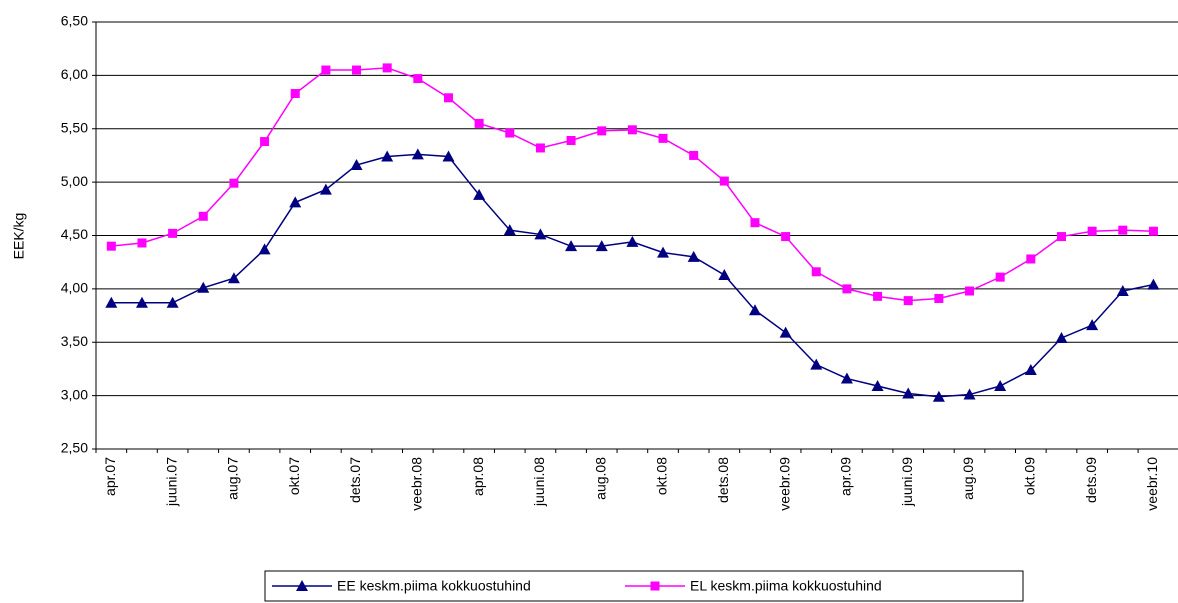  What do you see at coordinates (19, 236) in the screenshot?
I see `y-axis-label: EEK/kg` at bounding box center [19, 236].